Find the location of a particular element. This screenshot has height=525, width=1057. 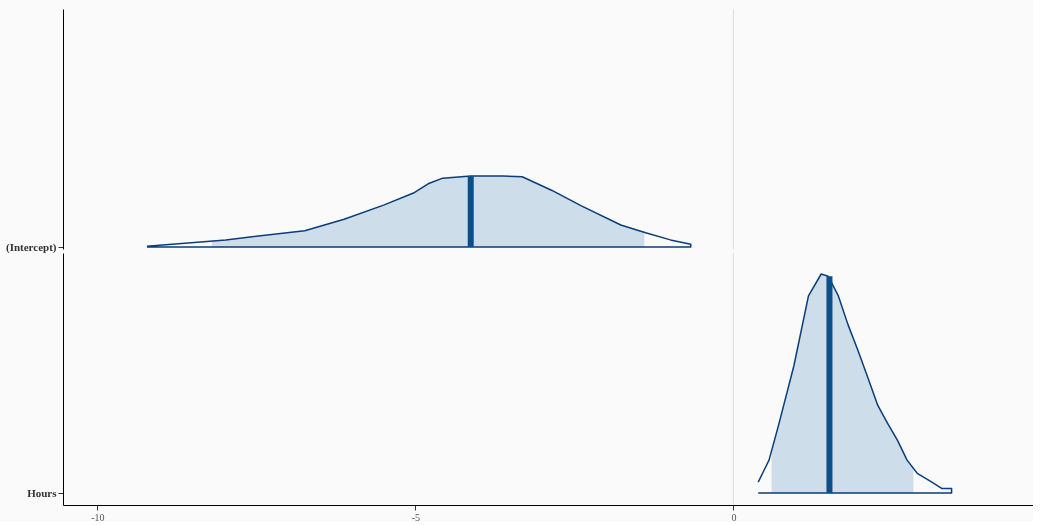

y-axis-title: Hours is located at coordinates (42, 492).